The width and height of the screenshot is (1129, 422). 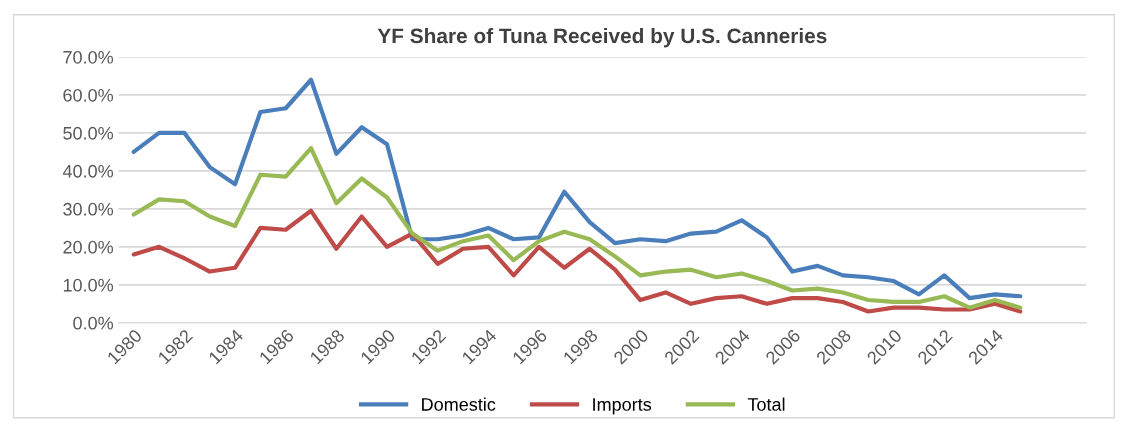 What do you see at coordinates (93, 323) in the screenshot?
I see `y-tick-label: 0.0%` at bounding box center [93, 323].